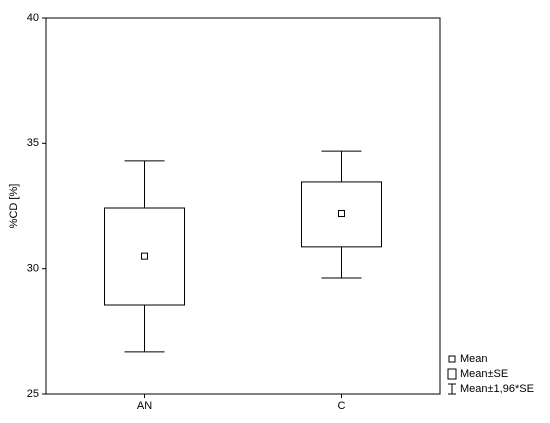 Image resolution: width=550 pixels, height=423 pixels. What do you see at coordinates (33, 18) in the screenshot?
I see `y-tick-label: 40` at bounding box center [33, 18].